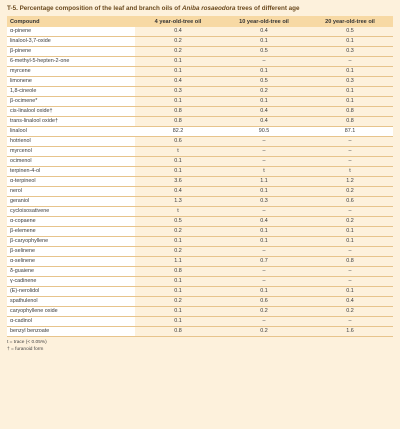  What do you see at coordinates (71, 181) in the screenshot?
I see `compound-cell: α-terpineol` at bounding box center [71, 181].